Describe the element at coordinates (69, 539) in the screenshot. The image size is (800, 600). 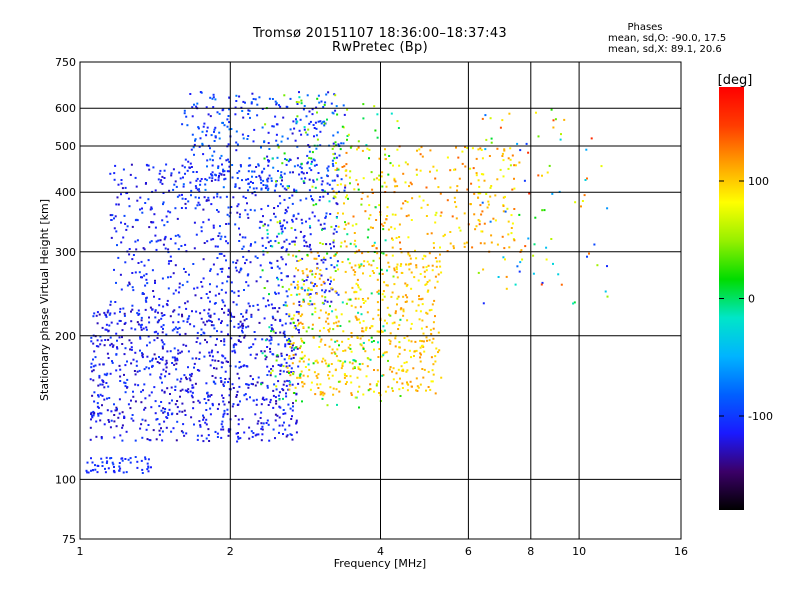
I see `y-tick-label: 75` at that location.